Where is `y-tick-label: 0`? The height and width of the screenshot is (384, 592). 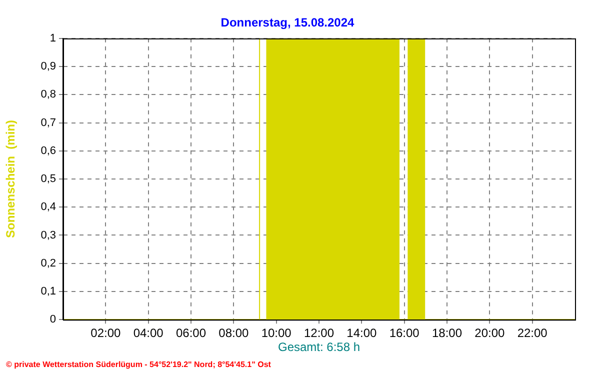 y-tick-label: 0 is located at coordinates (53, 320).